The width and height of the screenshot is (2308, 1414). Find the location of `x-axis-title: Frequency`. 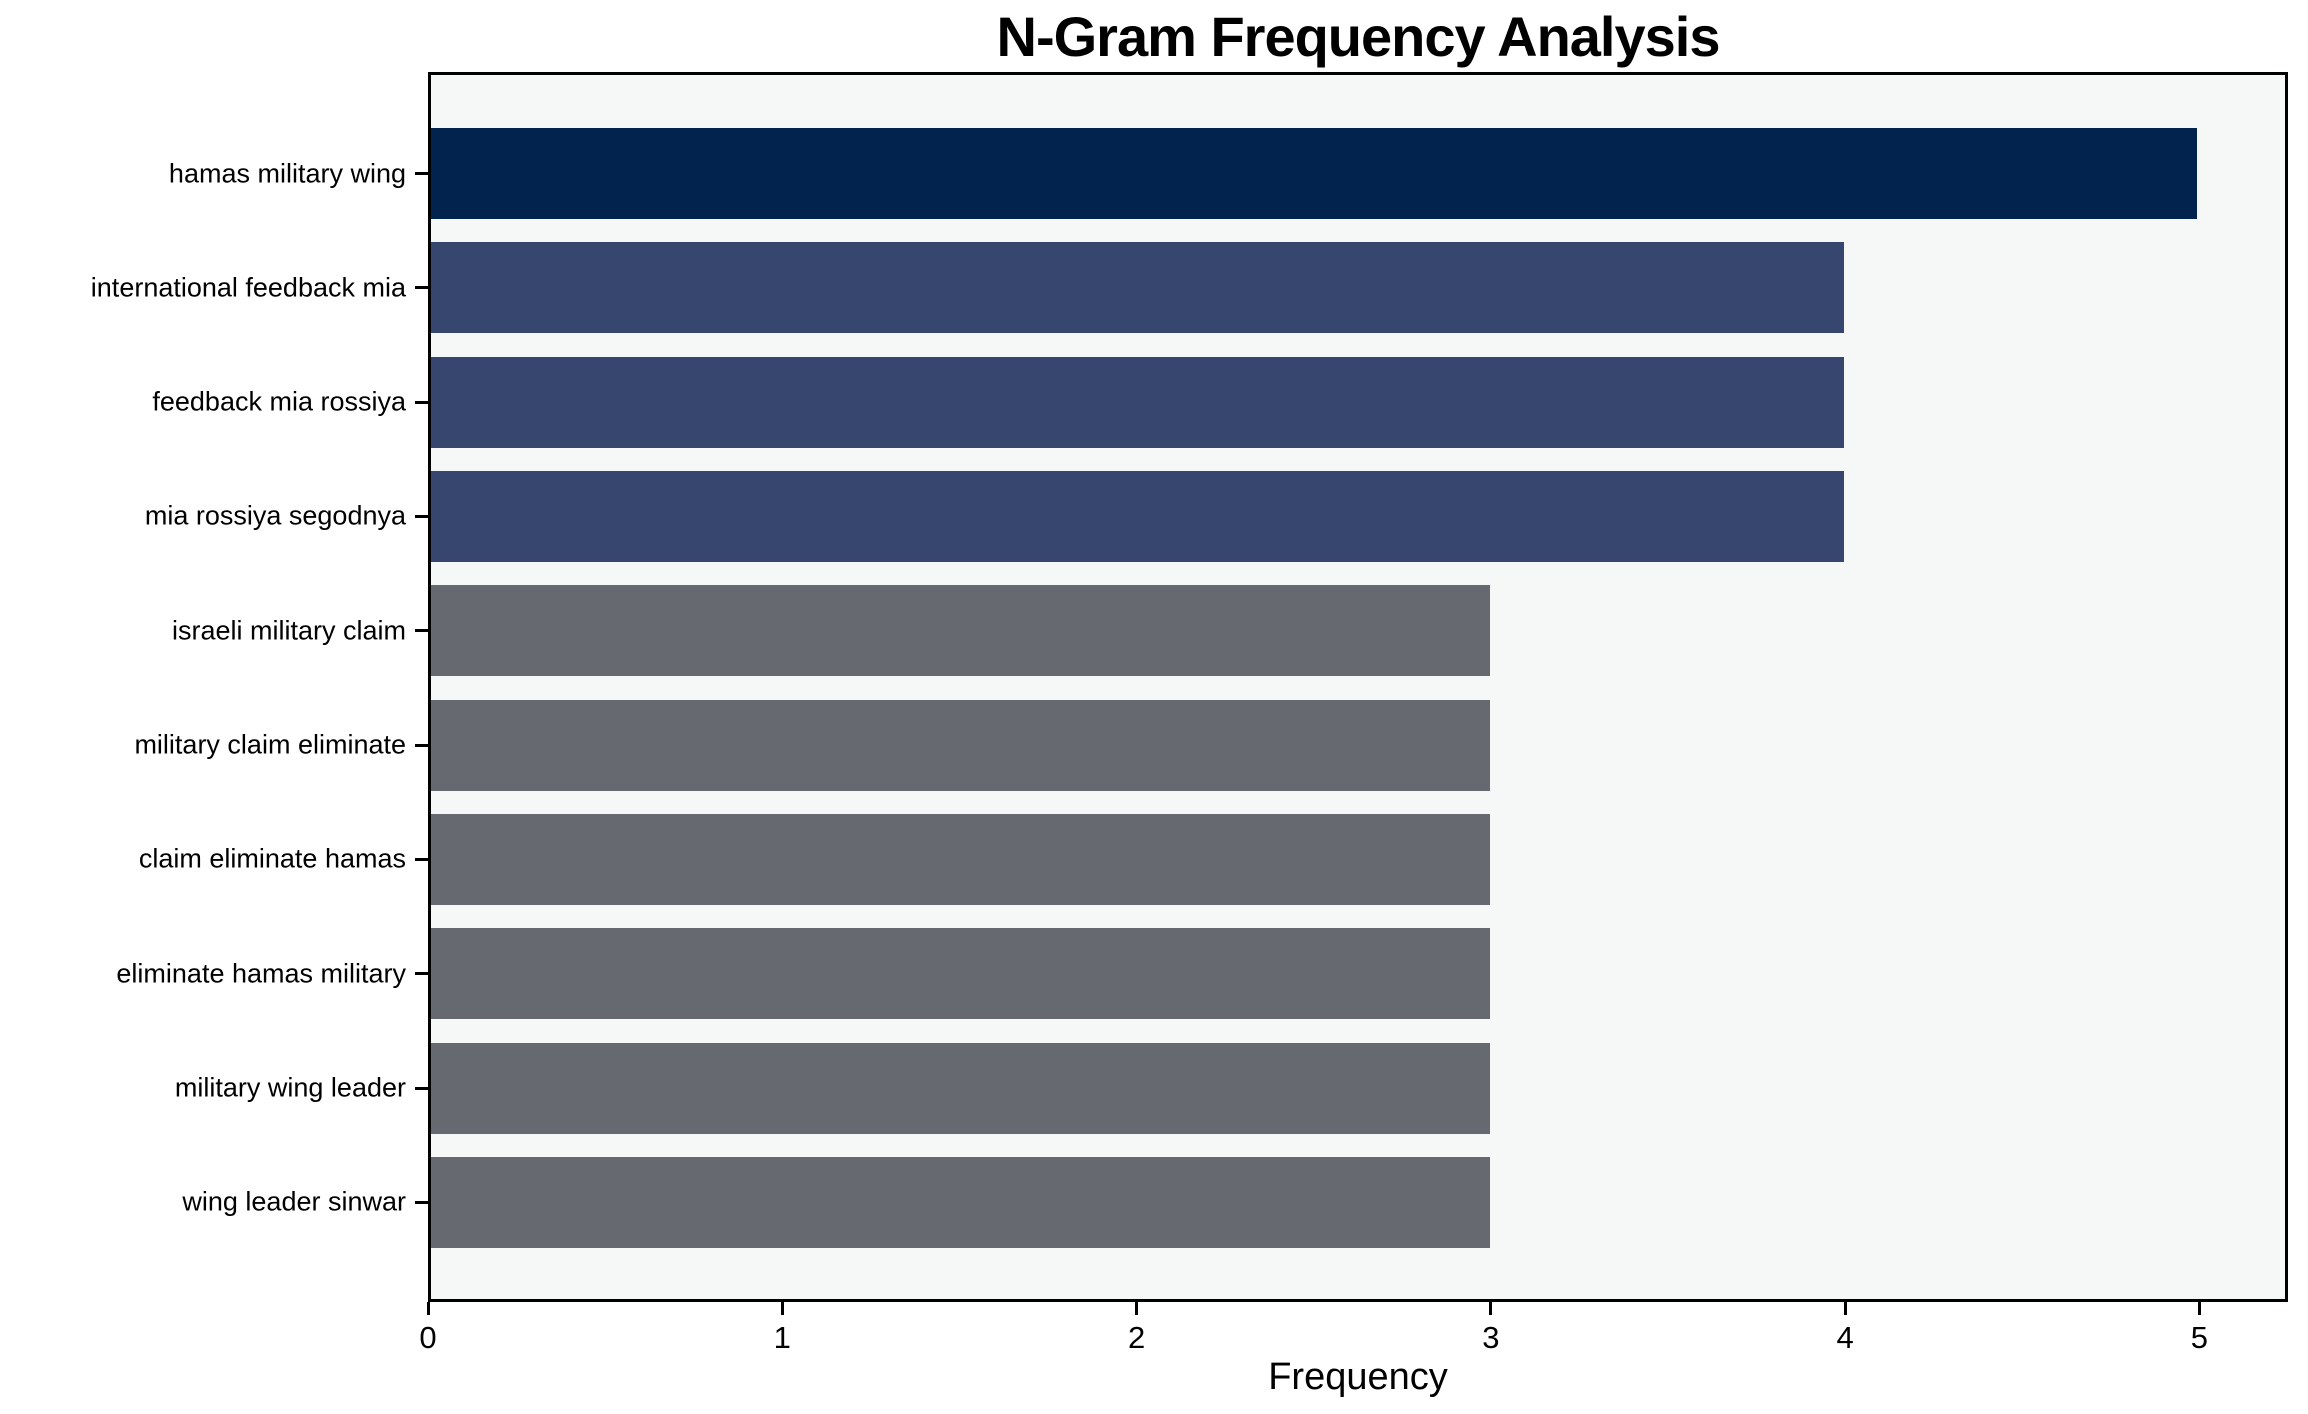

x-axis-title: Frequency is located at coordinates (1358, 1377).